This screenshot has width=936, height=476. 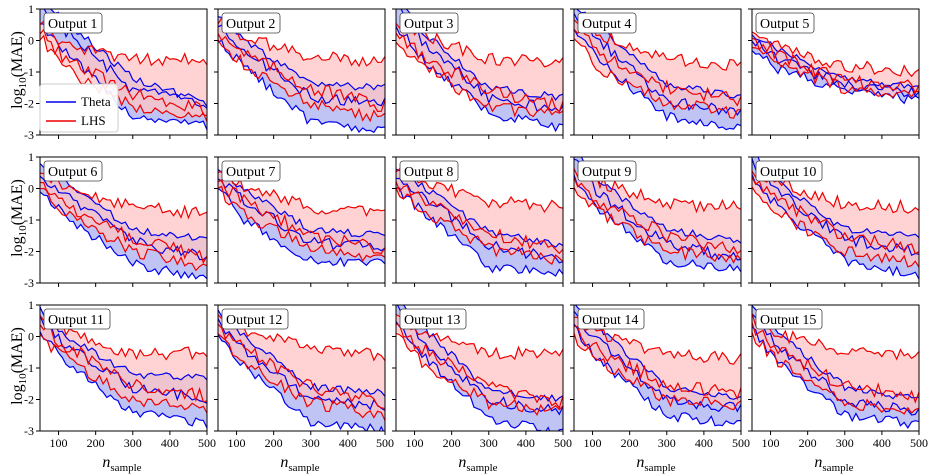 What do you see at coordinates (29, 368) in the screenshot?
I see `y-tick-label: -1` at bounding box center [29, 368].